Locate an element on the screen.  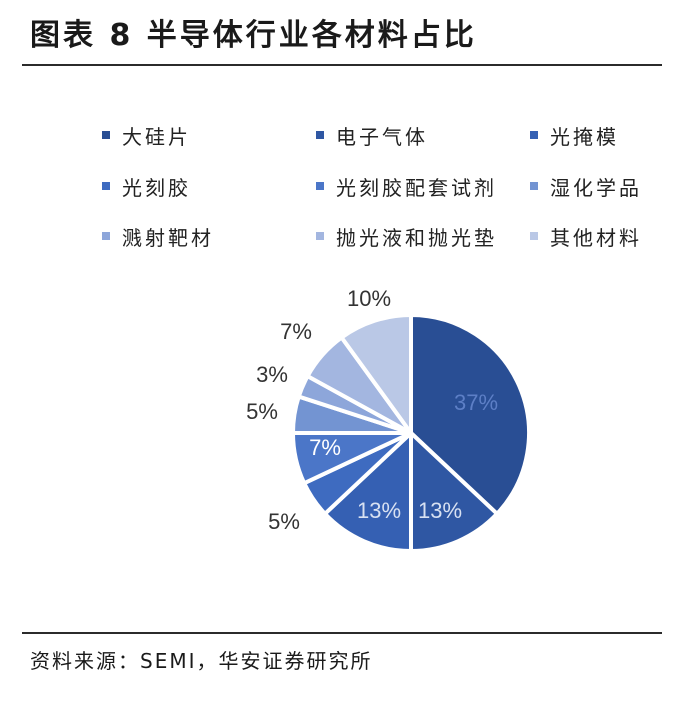
legend-item: 溅射靶材 is located at coordinates (158, 236).